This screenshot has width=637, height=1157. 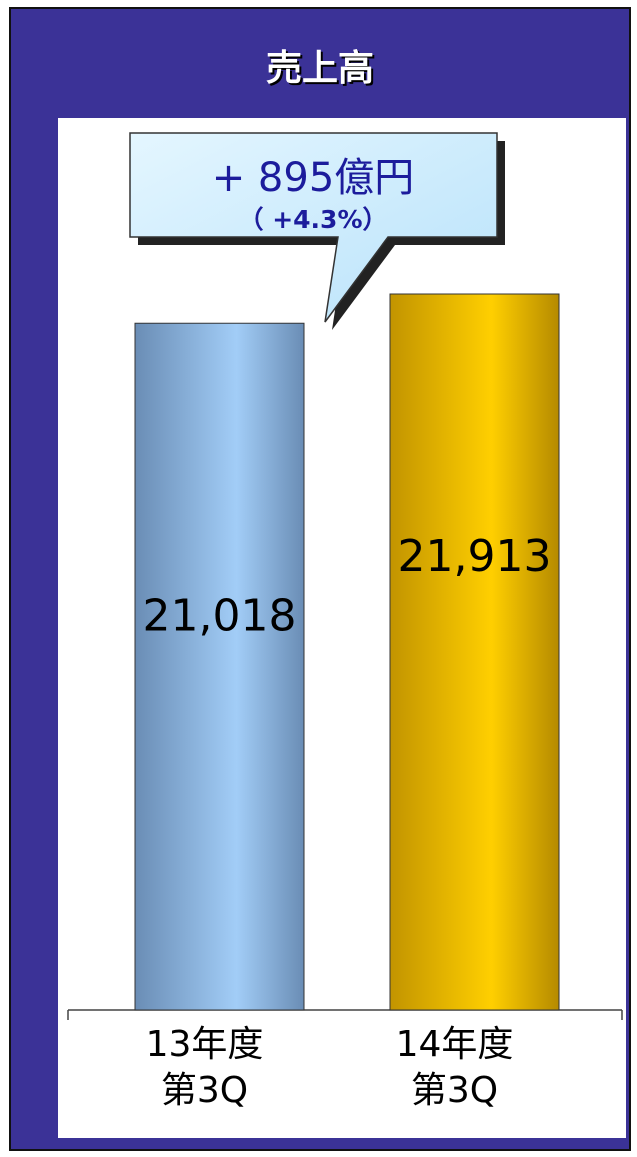 I want to click on value-label: 21,018, so click(x=220, y=616).